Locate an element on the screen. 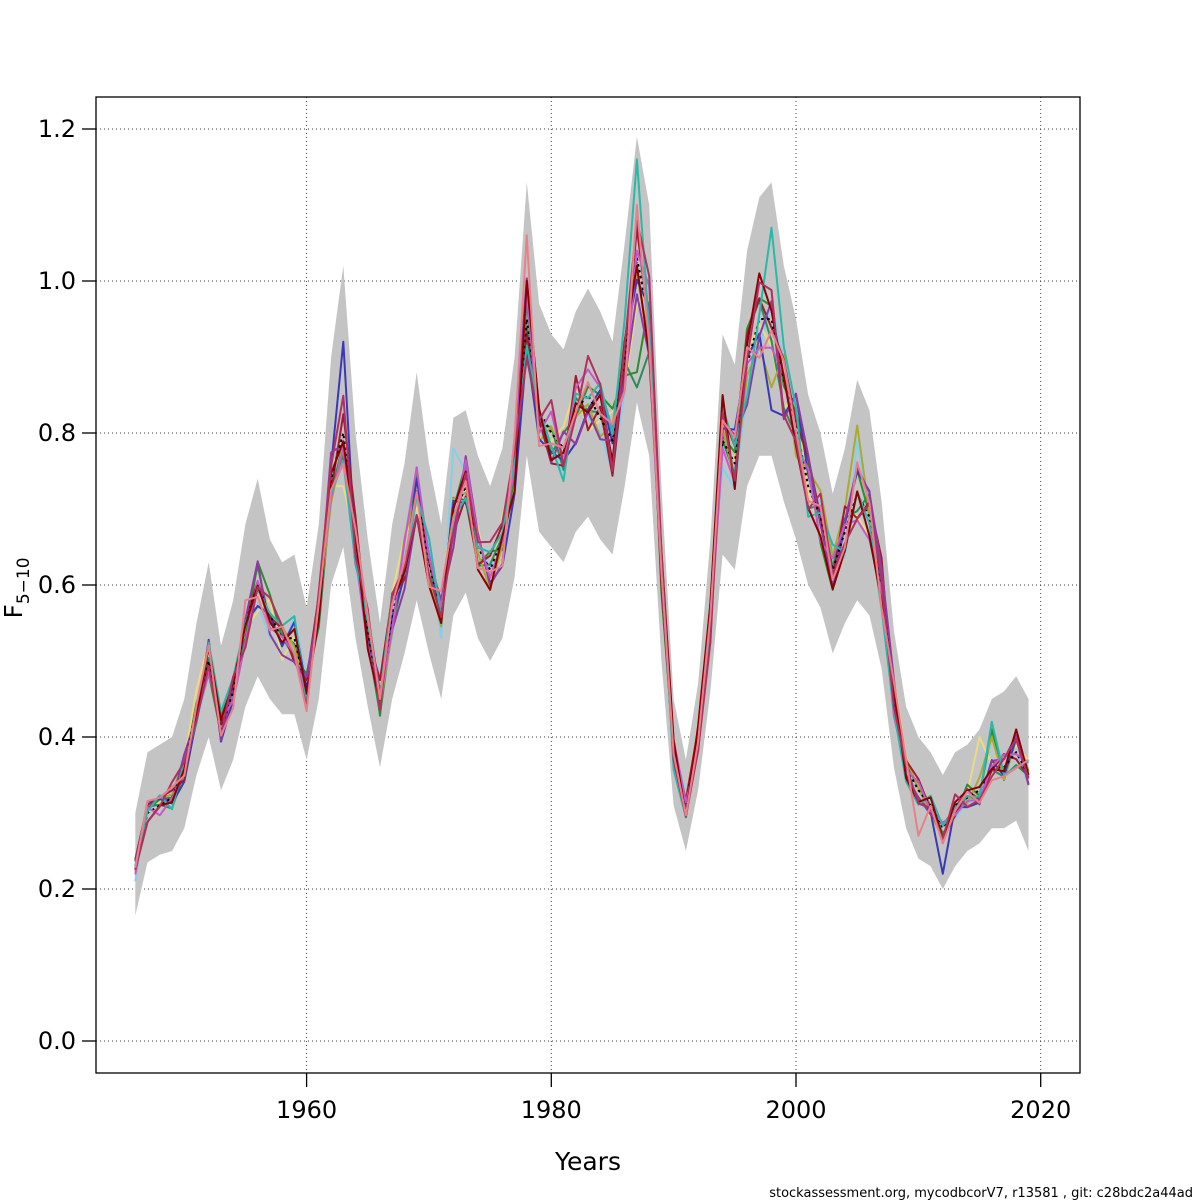 The width and height of the screenshot is (1200, 1200). x-axis-title: Years is located at coordinates (587, 1161).